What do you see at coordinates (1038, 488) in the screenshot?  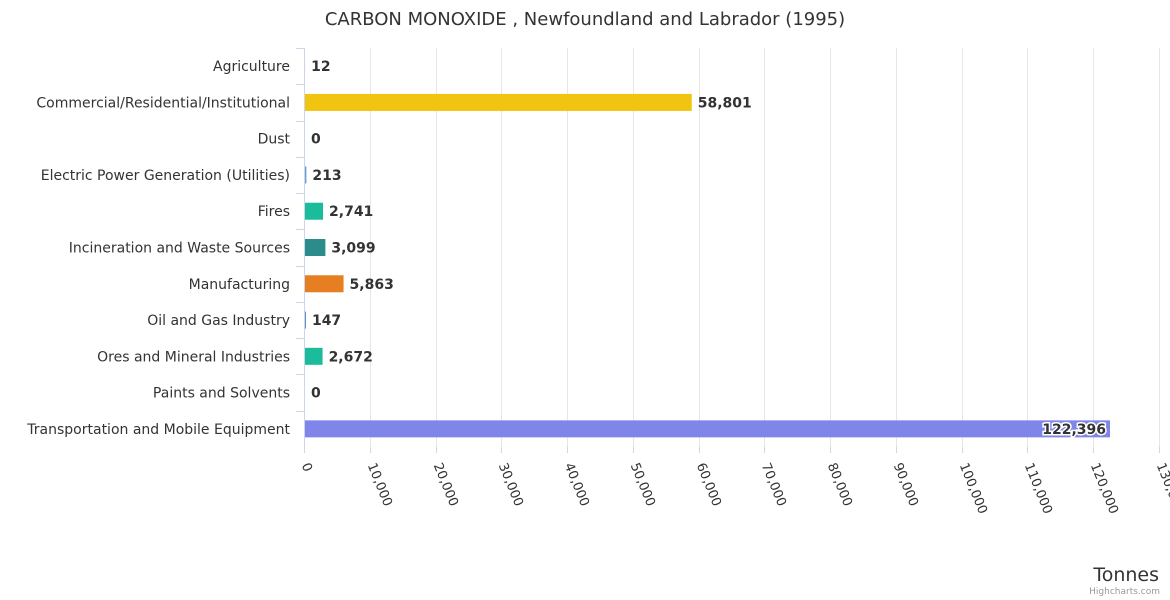 I see `x-tick-label: 110,000` at bounding box center [1038, 488].